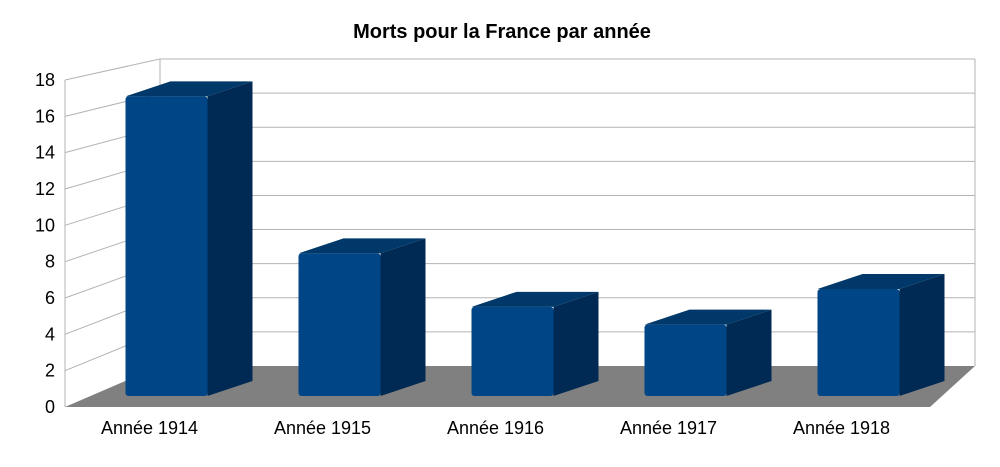 Image resolution: width=1000 pixels, height=467 pixels. What do you see at coordinates (50, 371) in the screenshot?
I see `y-tick-label: 2` at bounding box center [50, 371].